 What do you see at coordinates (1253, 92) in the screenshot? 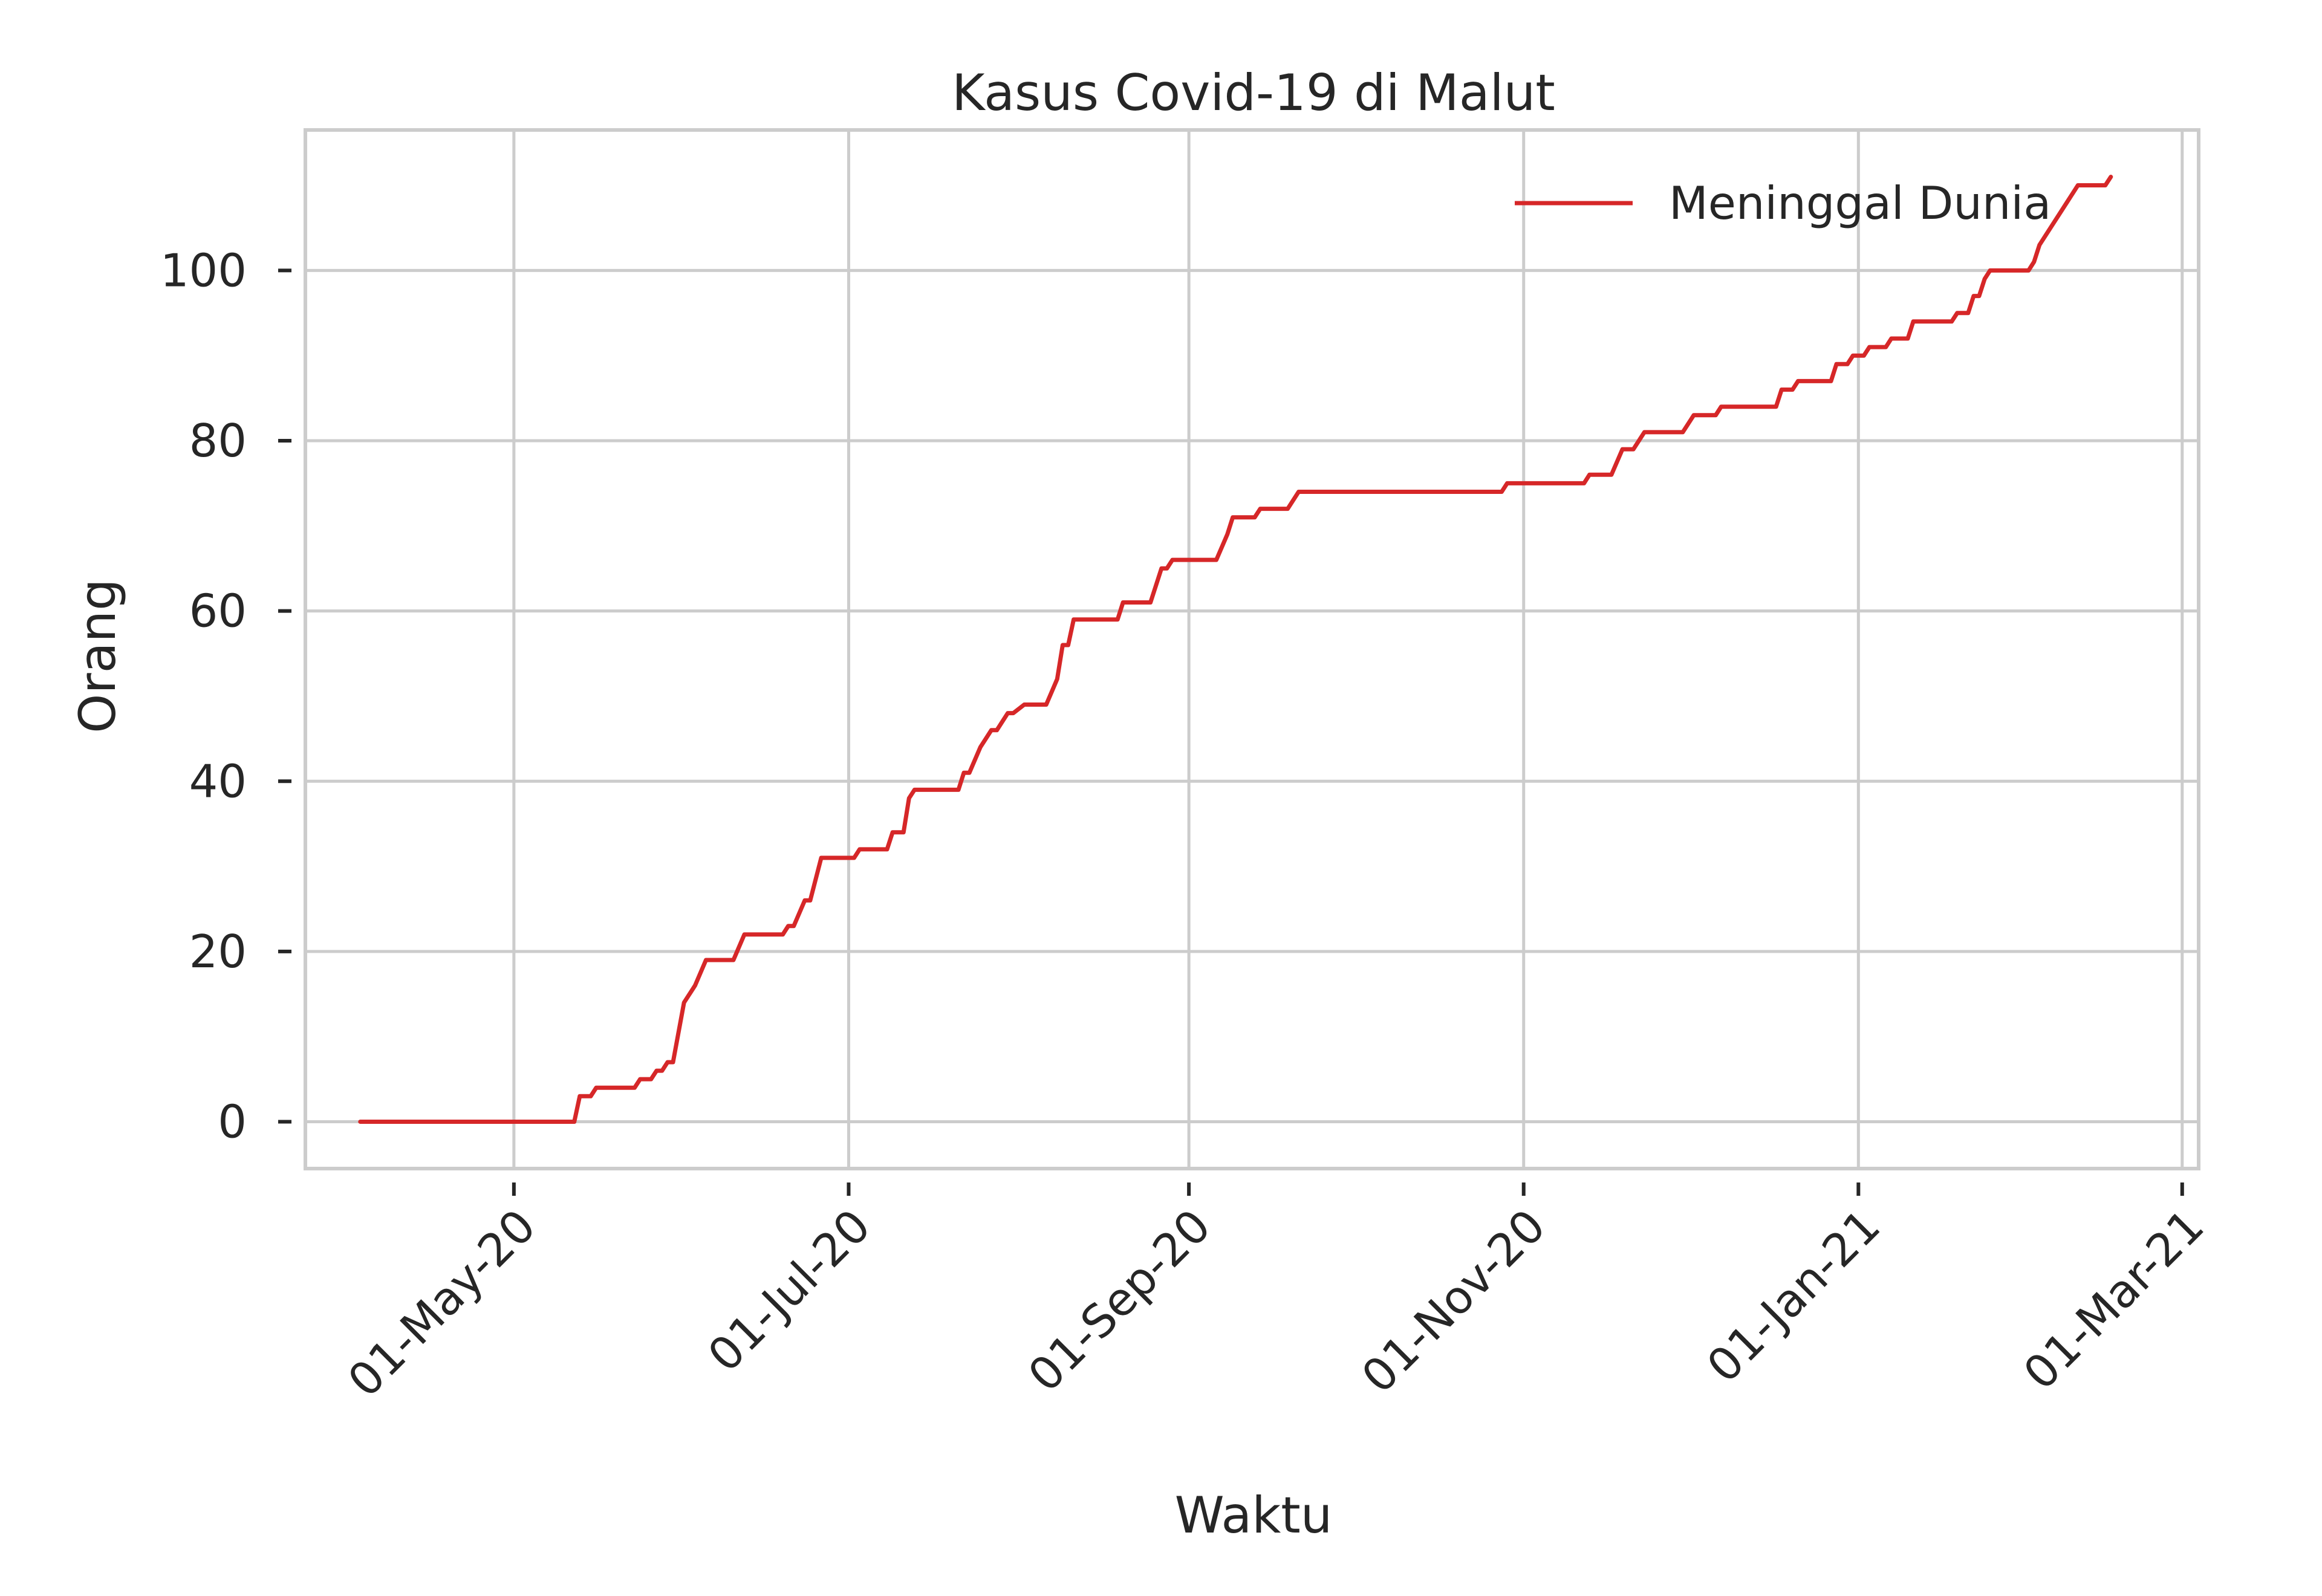
I see `chart-title: Kasus Covid-19 di Malut` at bounding box center [1253, 92].